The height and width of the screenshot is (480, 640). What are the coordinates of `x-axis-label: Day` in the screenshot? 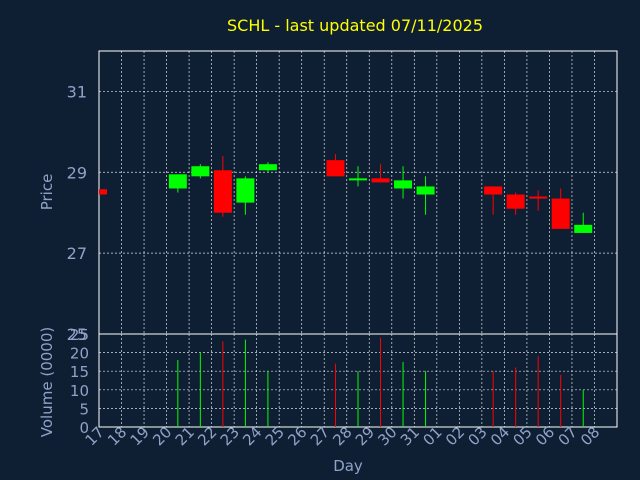 It's located at (348, 466).